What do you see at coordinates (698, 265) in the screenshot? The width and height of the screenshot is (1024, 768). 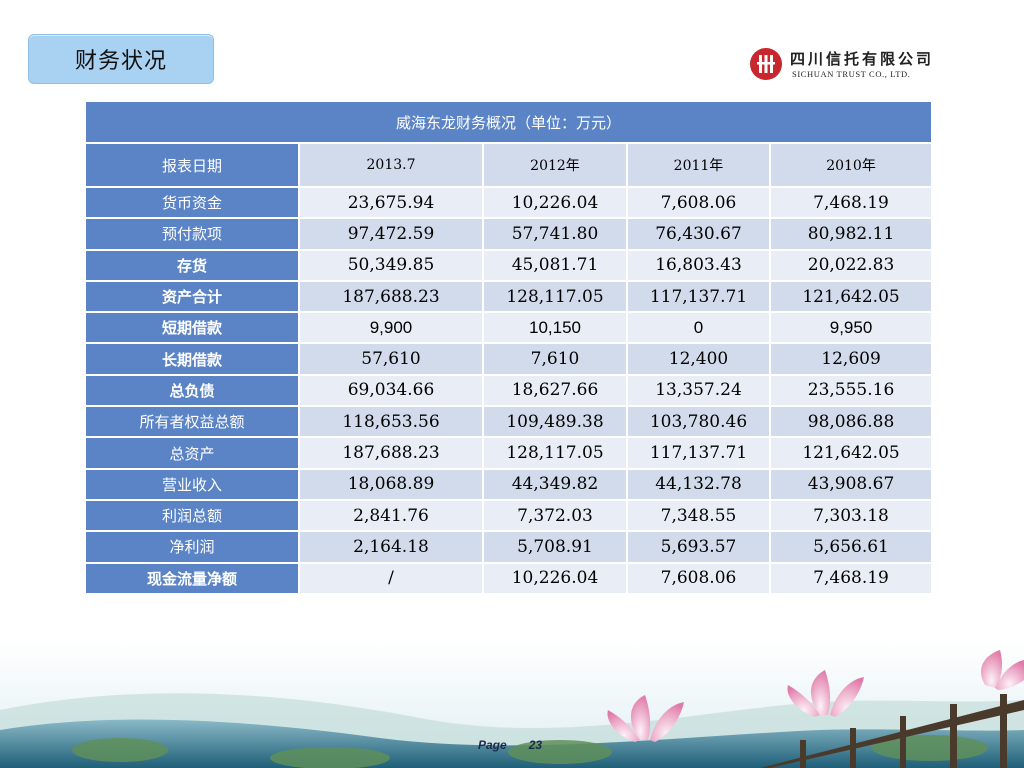 I see `table-cell: 16,803.43` at bounding box center [698, 265].